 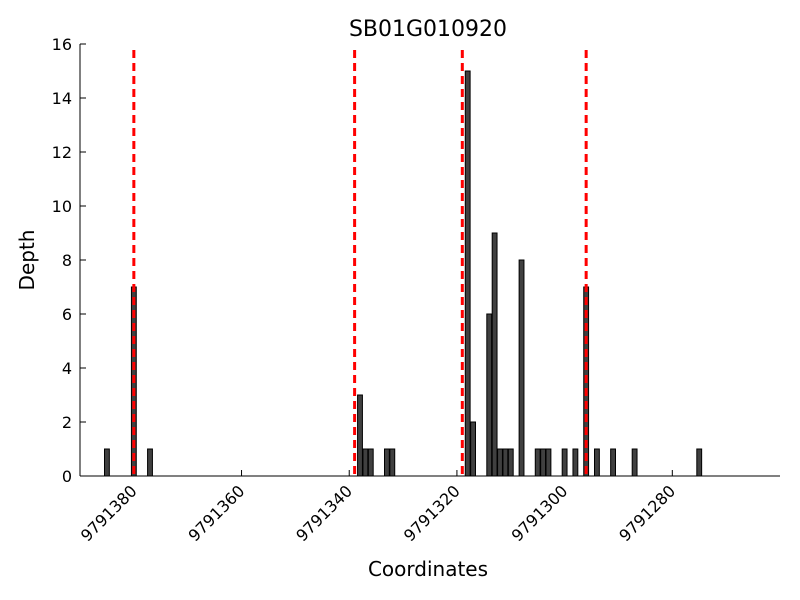 I want to click on x-axis-label: Coordinates, so click(x=428, y=569).